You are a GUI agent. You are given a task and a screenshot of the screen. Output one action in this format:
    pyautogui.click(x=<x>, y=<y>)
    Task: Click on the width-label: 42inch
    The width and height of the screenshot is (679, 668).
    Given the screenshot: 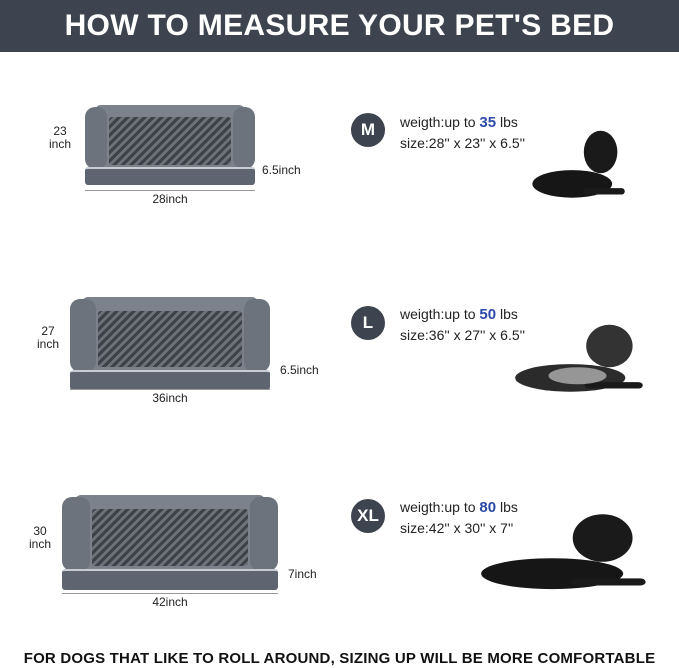 What is the action you would take?
    pyautogui.click(x=170, y=602)
    